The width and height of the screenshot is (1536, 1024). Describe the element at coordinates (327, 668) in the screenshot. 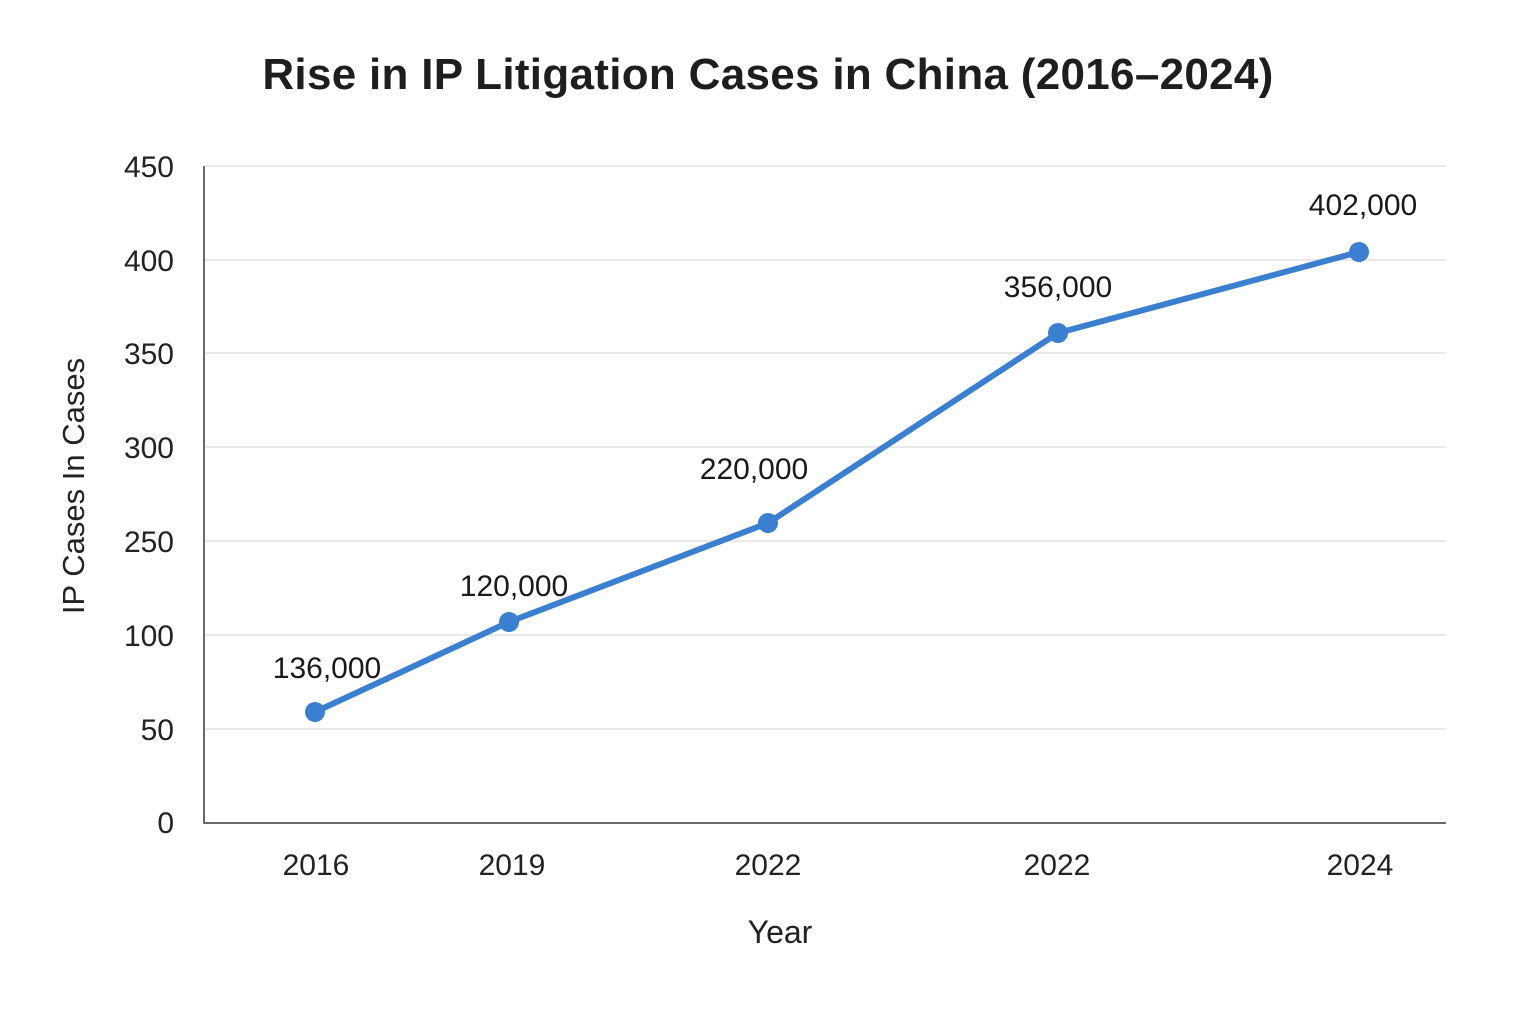

I see `data-label: 136,000` at that location.